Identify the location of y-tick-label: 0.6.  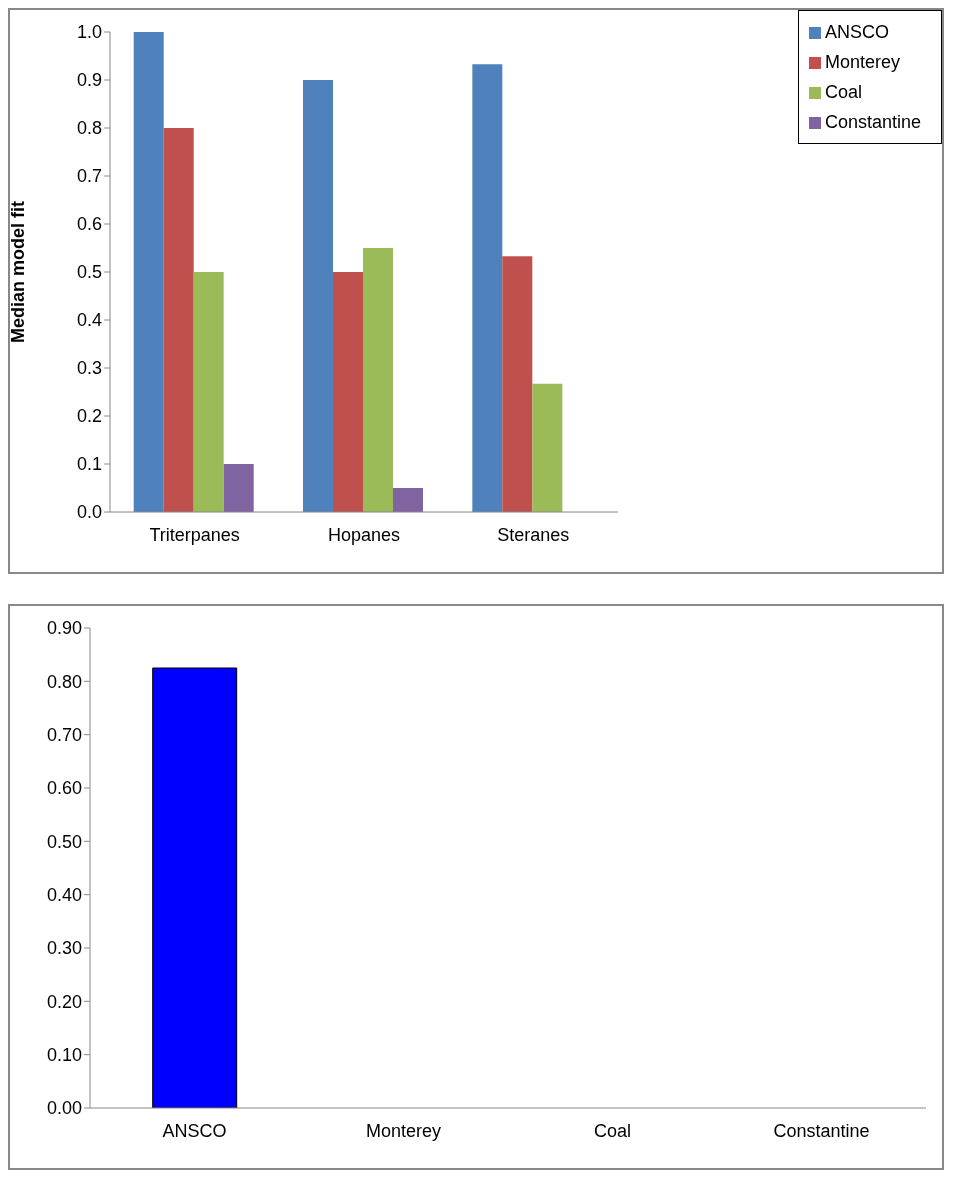
(89, 224).